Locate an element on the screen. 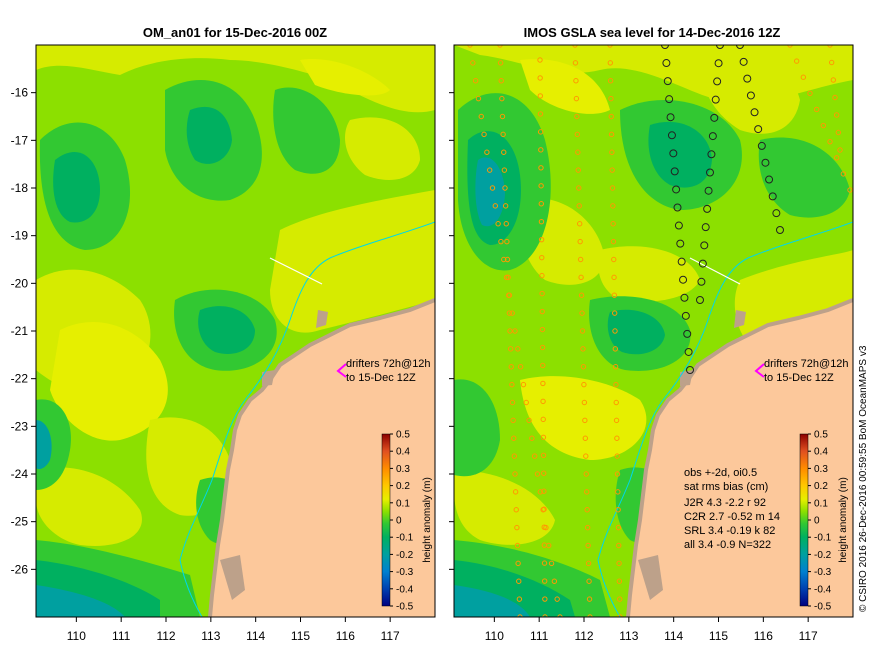 This screenshot has height=665, width=880. x-tick-label: 116 is located at coordinates (345, 636).